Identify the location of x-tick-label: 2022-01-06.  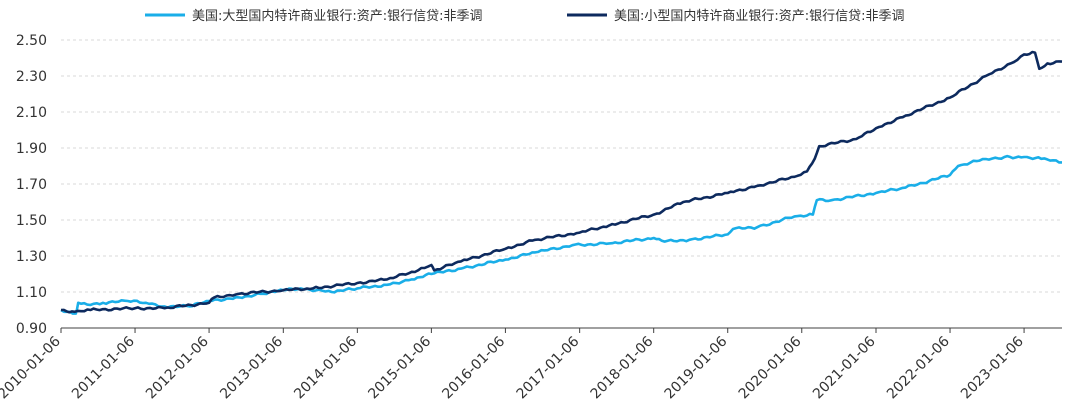
(918, 367).